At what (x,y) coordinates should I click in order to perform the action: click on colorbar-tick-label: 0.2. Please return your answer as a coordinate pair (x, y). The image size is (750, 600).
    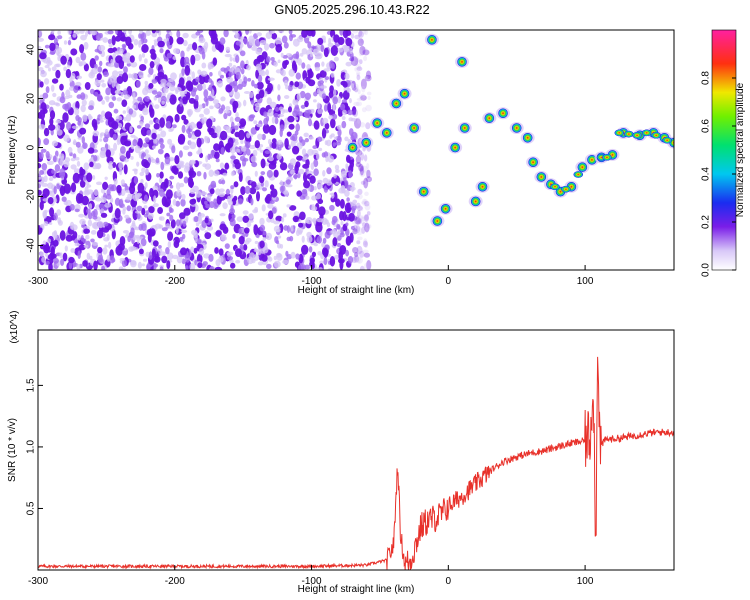
    Looking at the image, I should click on (706, 222).